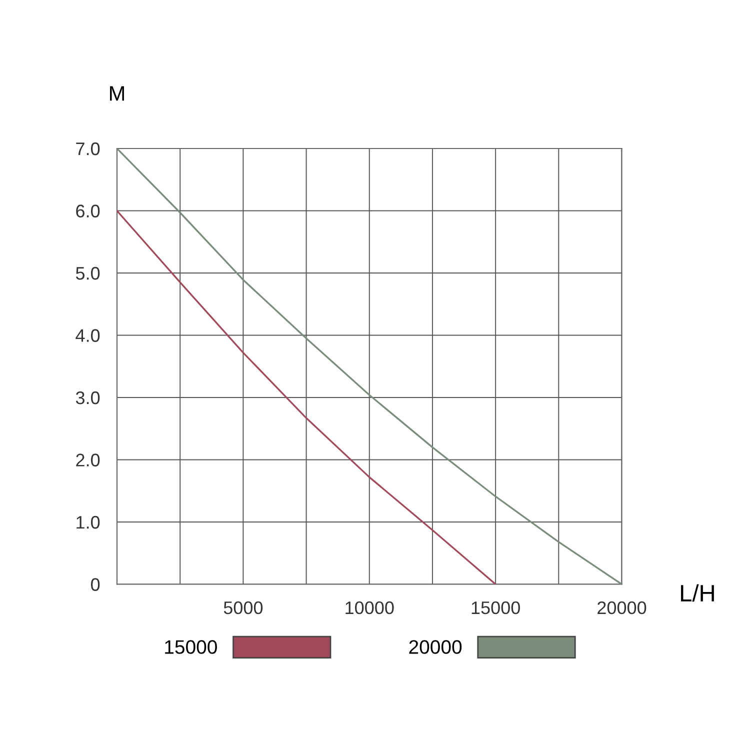 The height and width of the screenshot is (750, 750). I want to click on x-axis-title: L/H, so click(697, 593).